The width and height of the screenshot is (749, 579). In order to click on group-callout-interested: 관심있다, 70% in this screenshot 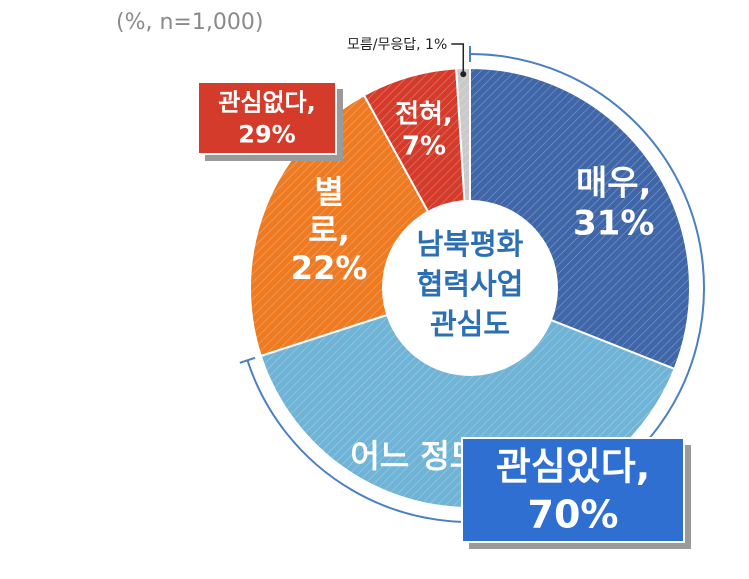, I will do `click(576, 493)`.